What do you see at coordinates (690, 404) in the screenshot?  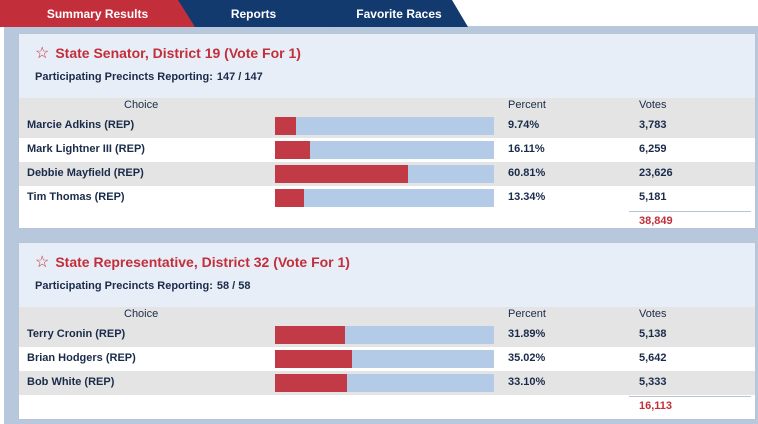 I see `votes-total: 16,113` at bounding box center [690, 404].